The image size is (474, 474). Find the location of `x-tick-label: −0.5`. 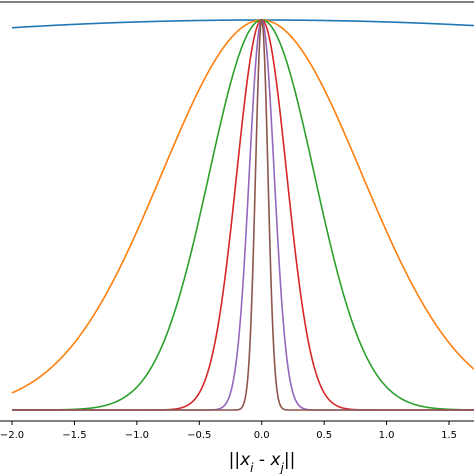

x-tick-label: −0.5 is located at coordinates (199, 435).